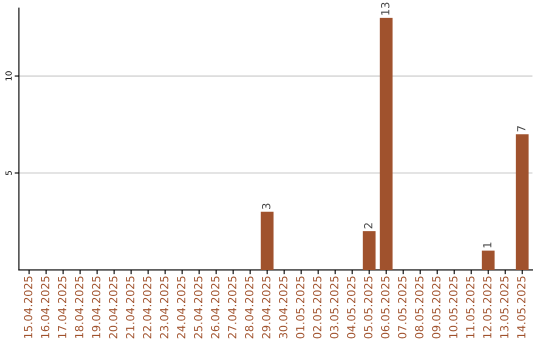  What do you see at coordinates (385, 8) in the screenshot?
I see `data-label: 13` at bounding box center [385, 8].